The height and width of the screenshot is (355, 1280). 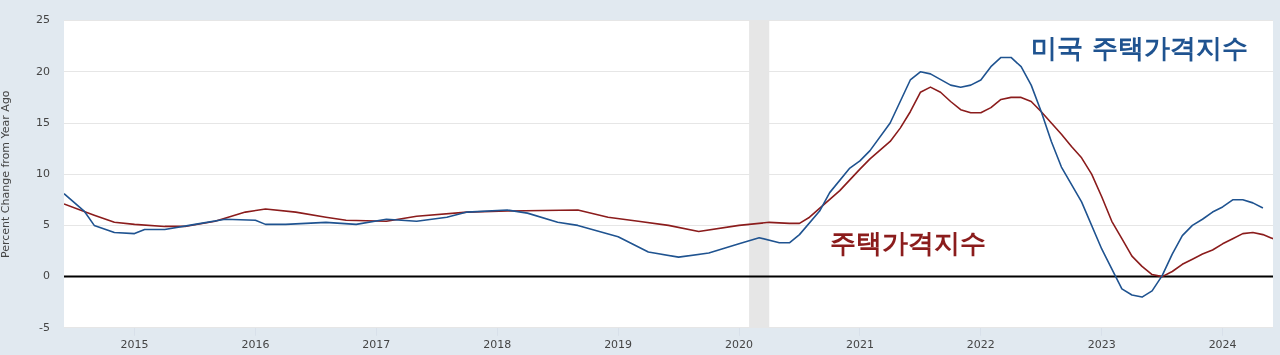 I want to click on x-tick-label: 2022, so click(x=980, y=345).